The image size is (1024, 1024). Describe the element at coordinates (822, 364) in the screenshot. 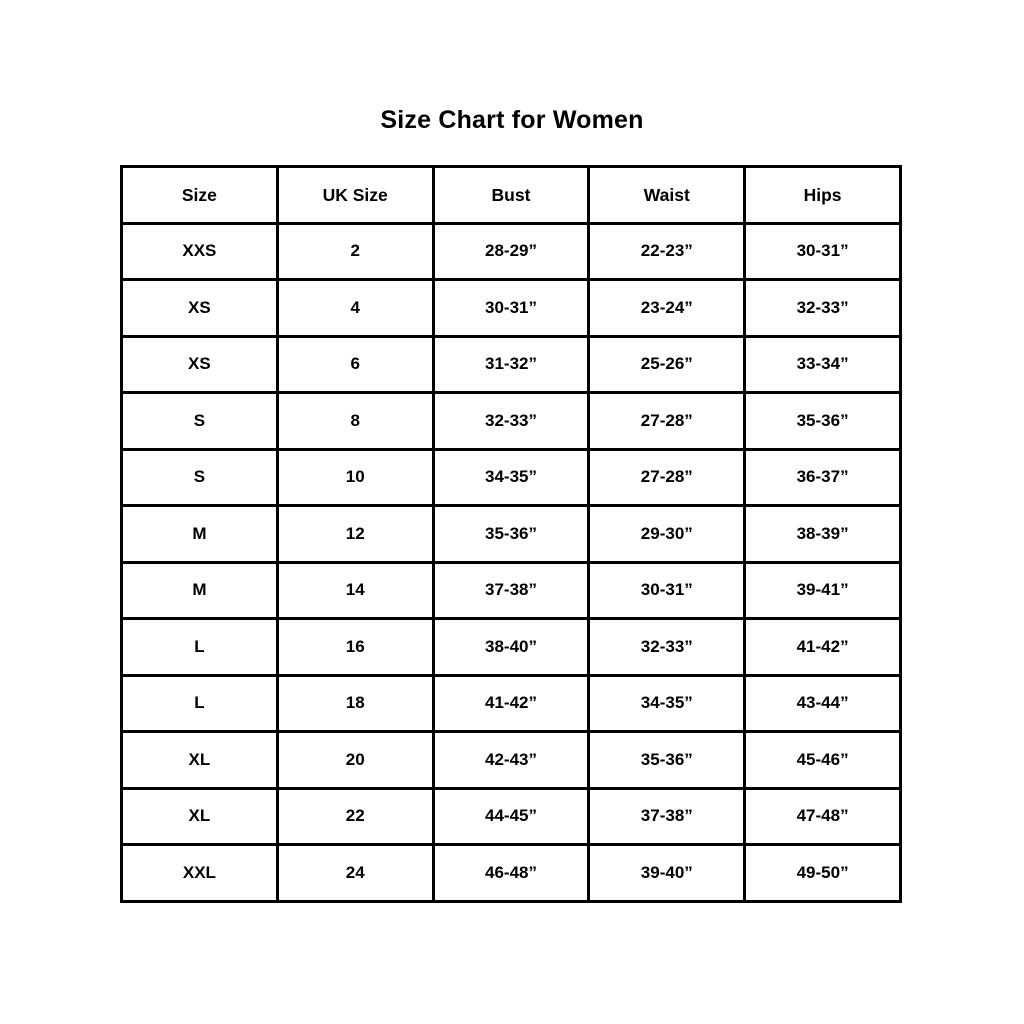

I see `cell-hips: 33-34”` at that location.